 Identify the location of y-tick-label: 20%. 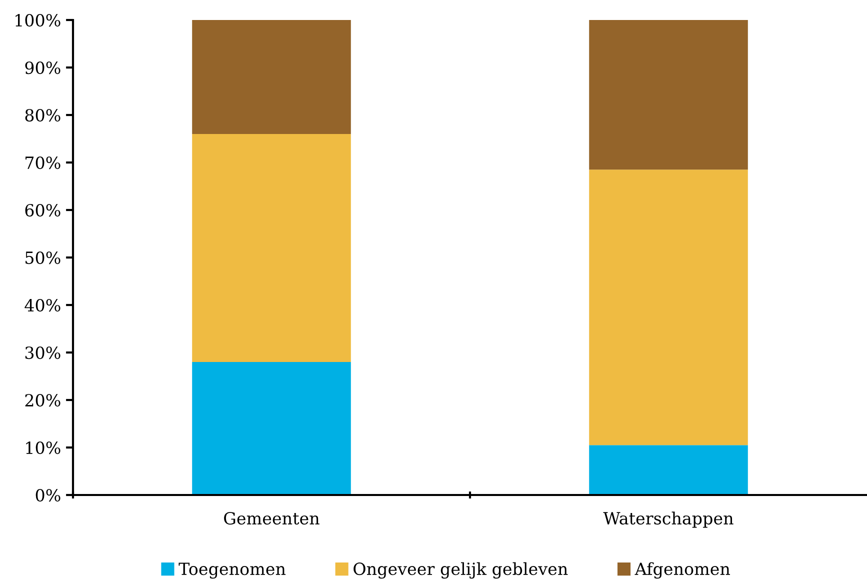
(42, 400).